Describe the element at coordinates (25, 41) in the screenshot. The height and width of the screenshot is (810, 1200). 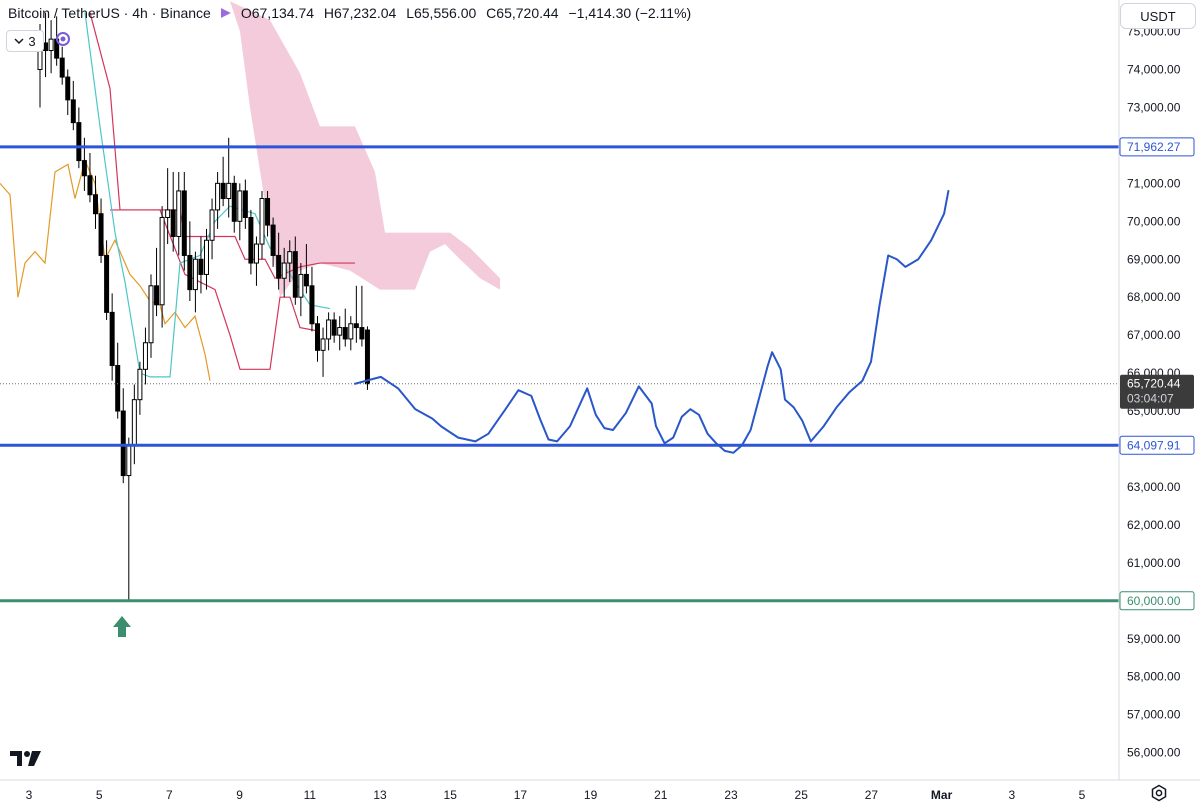
I see `indicators-toggle: 3` at that location.